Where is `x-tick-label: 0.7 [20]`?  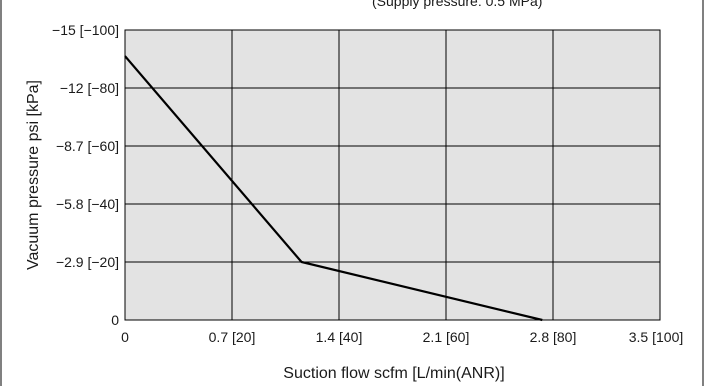 x-tick-label: 0.7 [20] is located at coordinates (232, 337).